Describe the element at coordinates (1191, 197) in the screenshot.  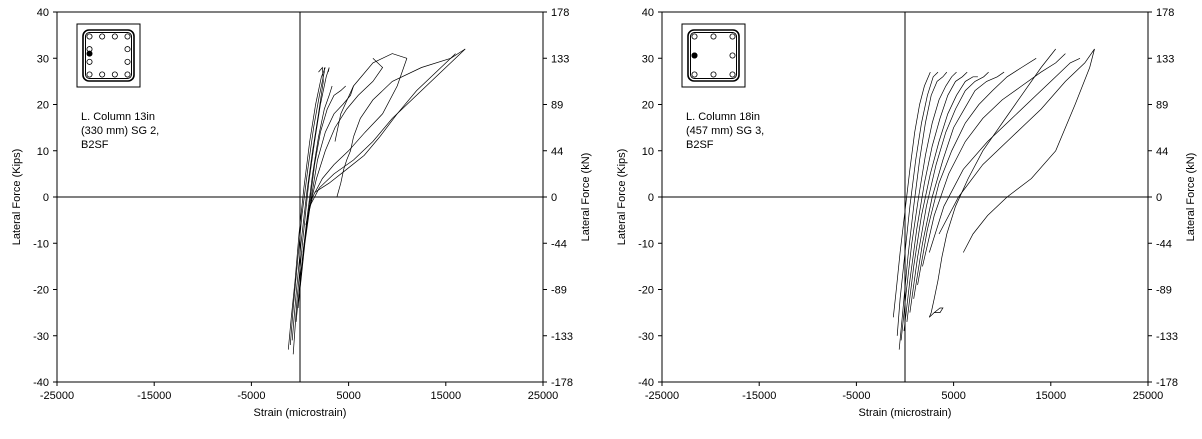
I see `chart2-y-axis-label-right: Lateral Force (kN)` at that location.